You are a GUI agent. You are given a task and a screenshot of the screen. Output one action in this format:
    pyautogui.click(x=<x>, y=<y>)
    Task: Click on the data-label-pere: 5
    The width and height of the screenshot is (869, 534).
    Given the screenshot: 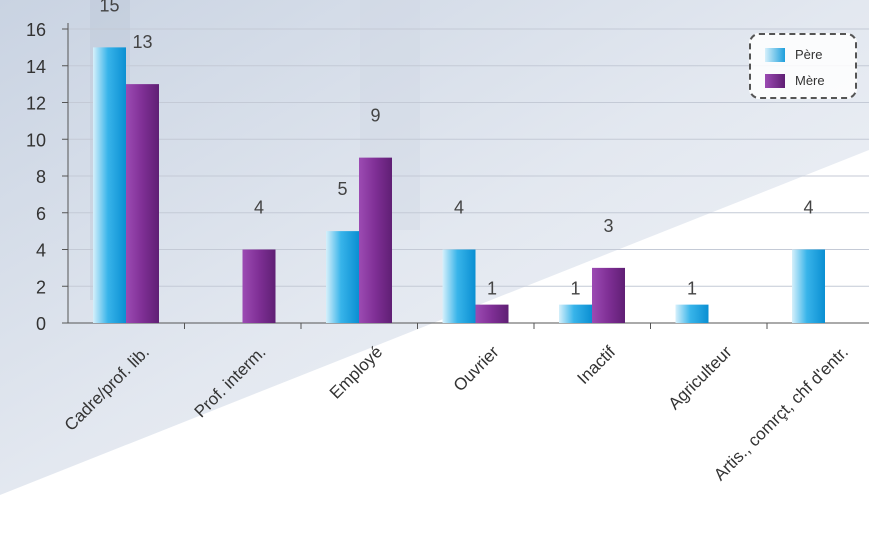 What is the action you would take?
    pyautogui.click(x=342, y=189)
    